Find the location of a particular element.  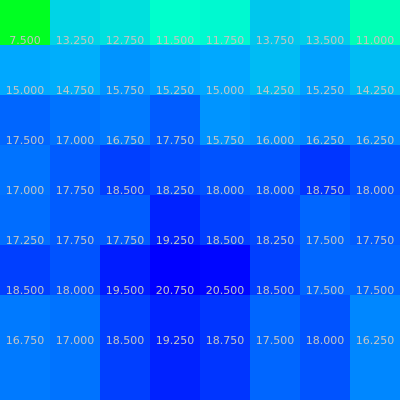

heatmap-cell-label: 11.000 is located at coordinates (375, 40).